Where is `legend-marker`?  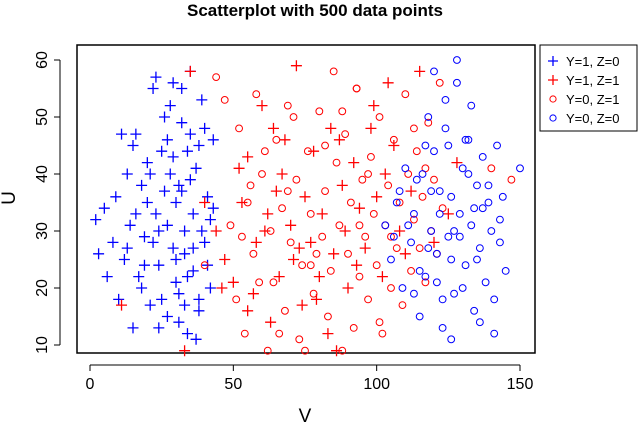
legend-marker is located at coordinates (553, 61).